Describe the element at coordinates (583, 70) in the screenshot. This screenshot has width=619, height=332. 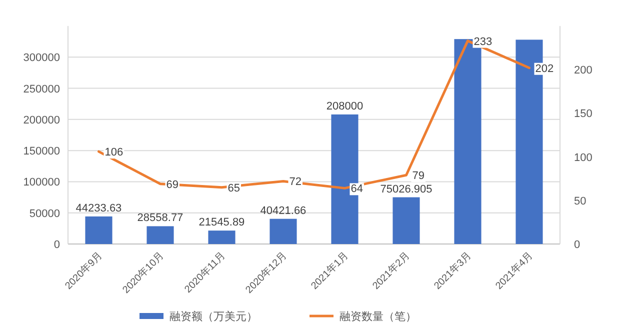
I see `y2-tick-label: 200` at that location.